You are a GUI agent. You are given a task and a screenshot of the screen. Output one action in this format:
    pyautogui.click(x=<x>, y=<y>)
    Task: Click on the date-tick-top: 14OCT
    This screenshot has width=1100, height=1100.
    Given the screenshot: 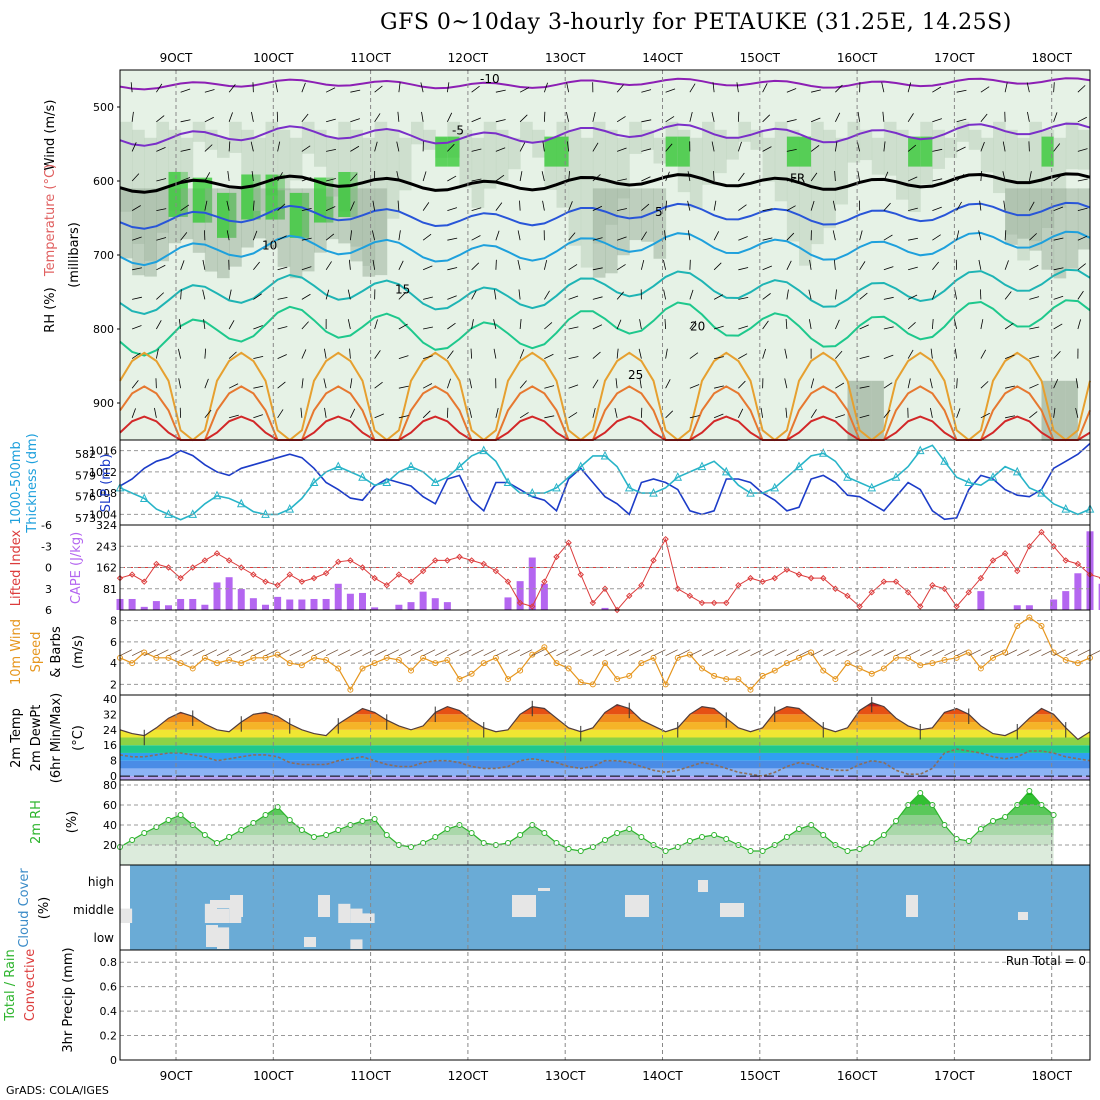 What is the action you would take?
    pyautogui.click(x=662, y=58)
    